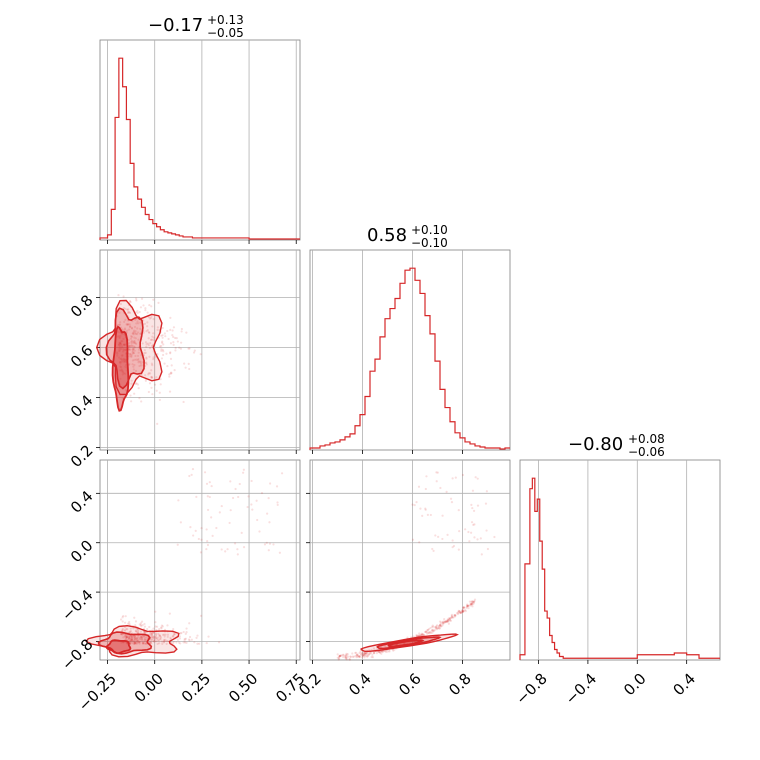 Image resolution: width=760 pixels, height=760 pixels. I want to click on panel-2-1-frame, so click(410, 560).